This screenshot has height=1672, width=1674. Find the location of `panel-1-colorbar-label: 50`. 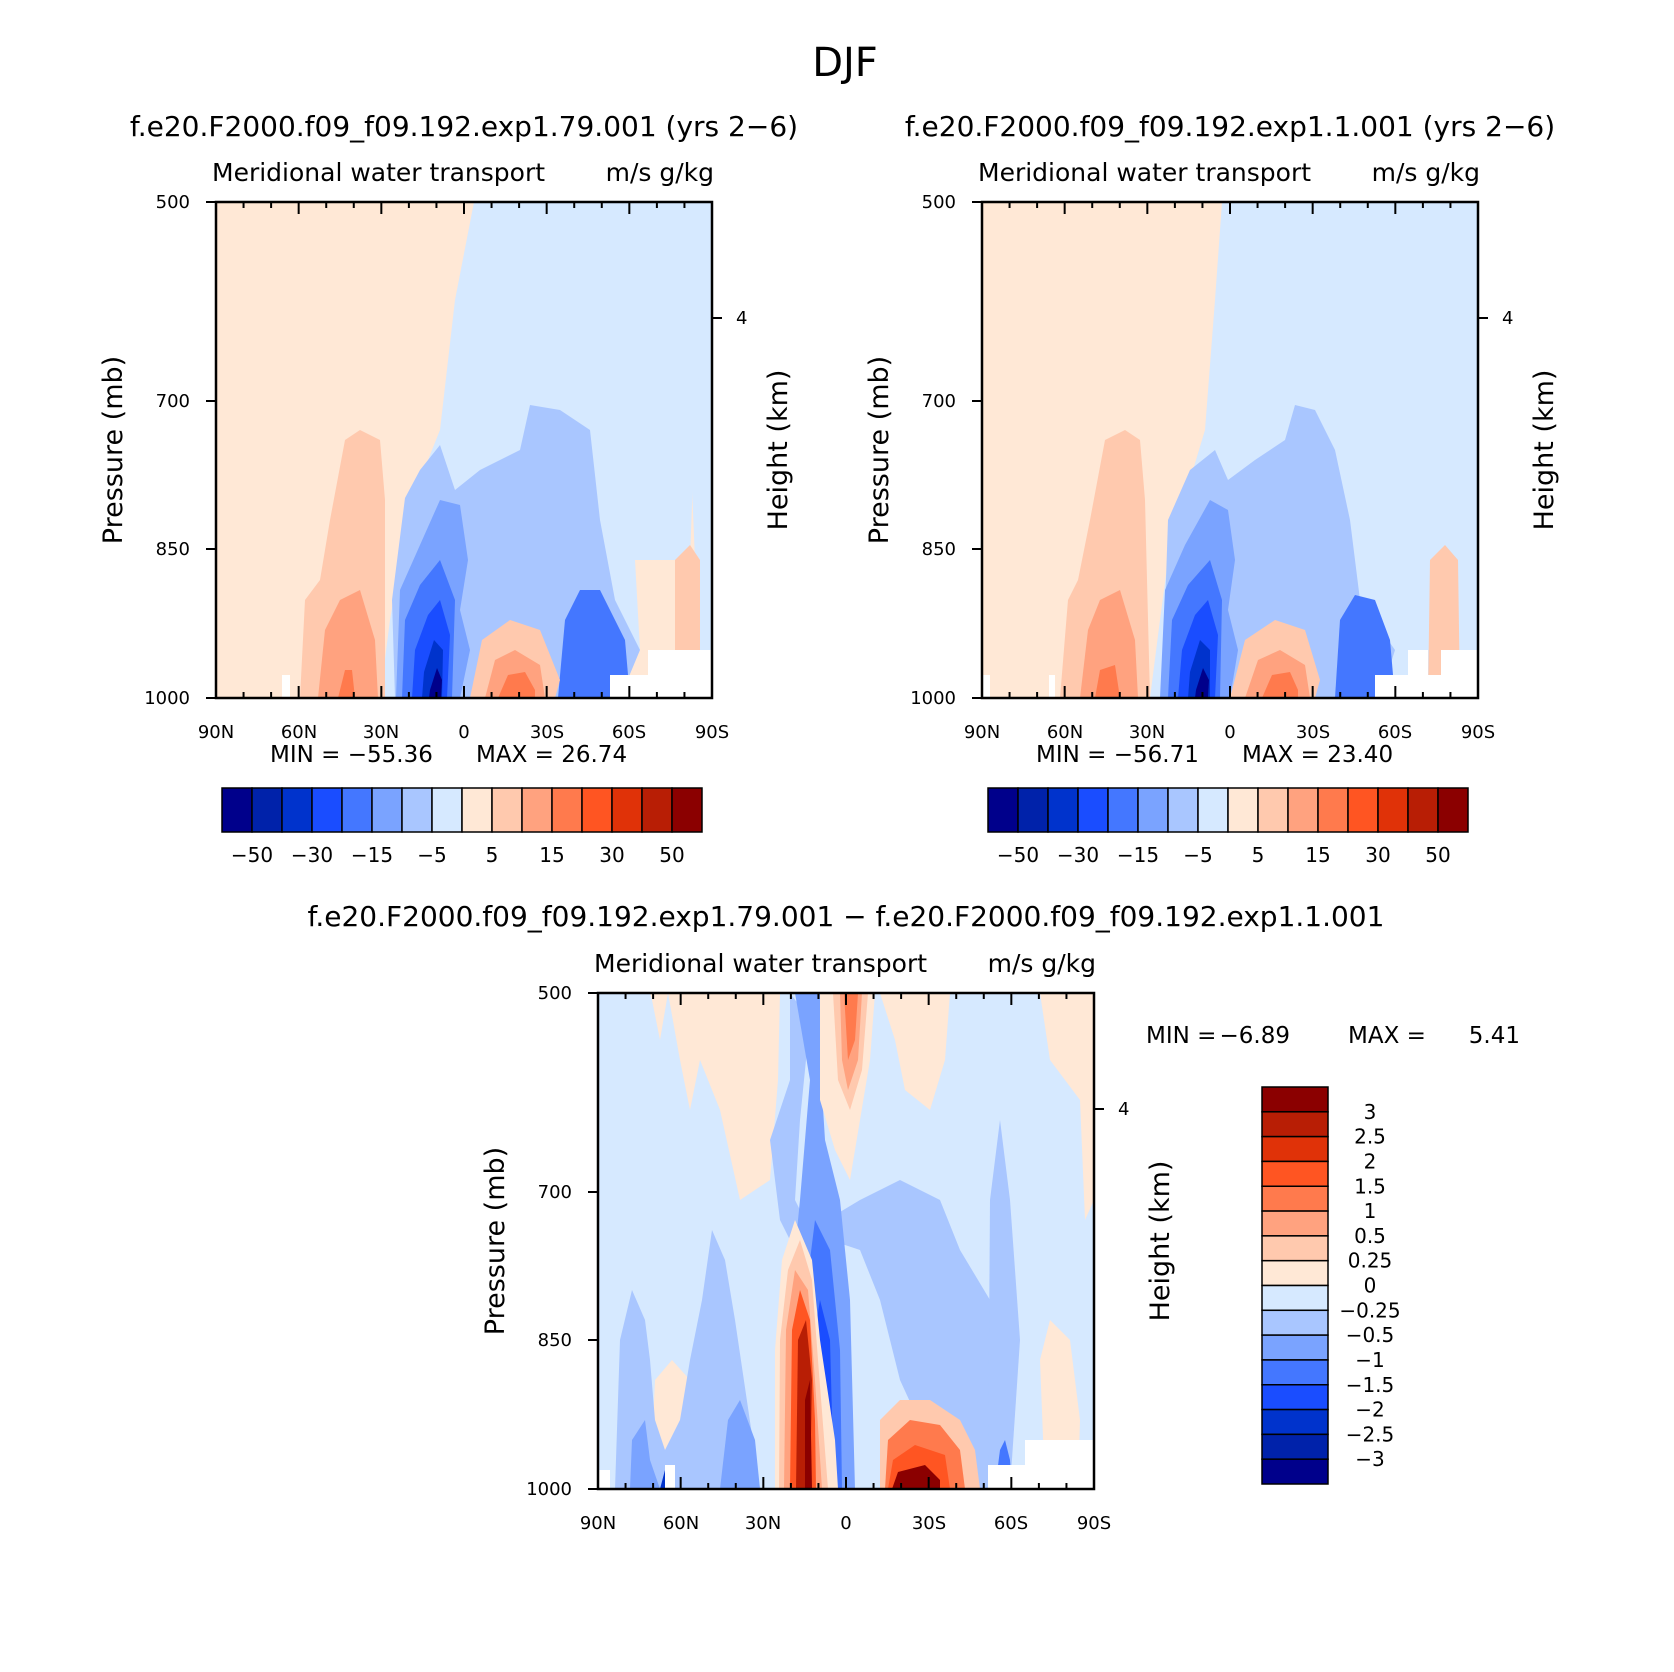

panel-1-colorbar-label: 50 is located at coordinates (671, 855).